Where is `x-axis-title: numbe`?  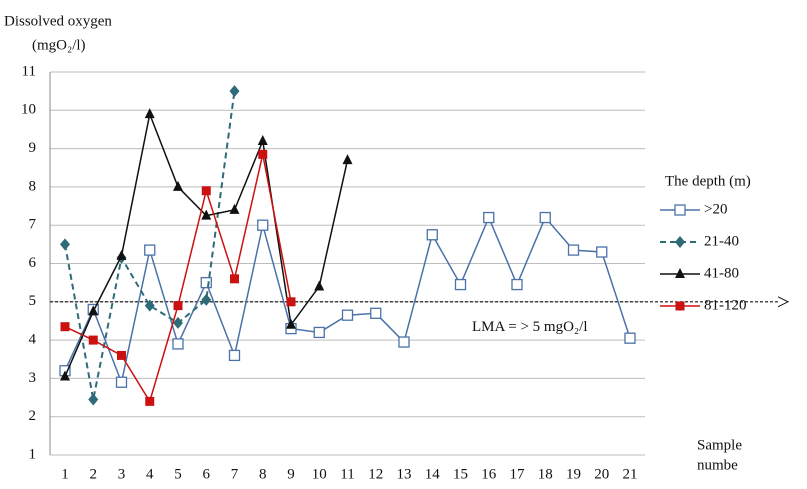
x-axis-title: numbe is located at coordinates (717, 465).